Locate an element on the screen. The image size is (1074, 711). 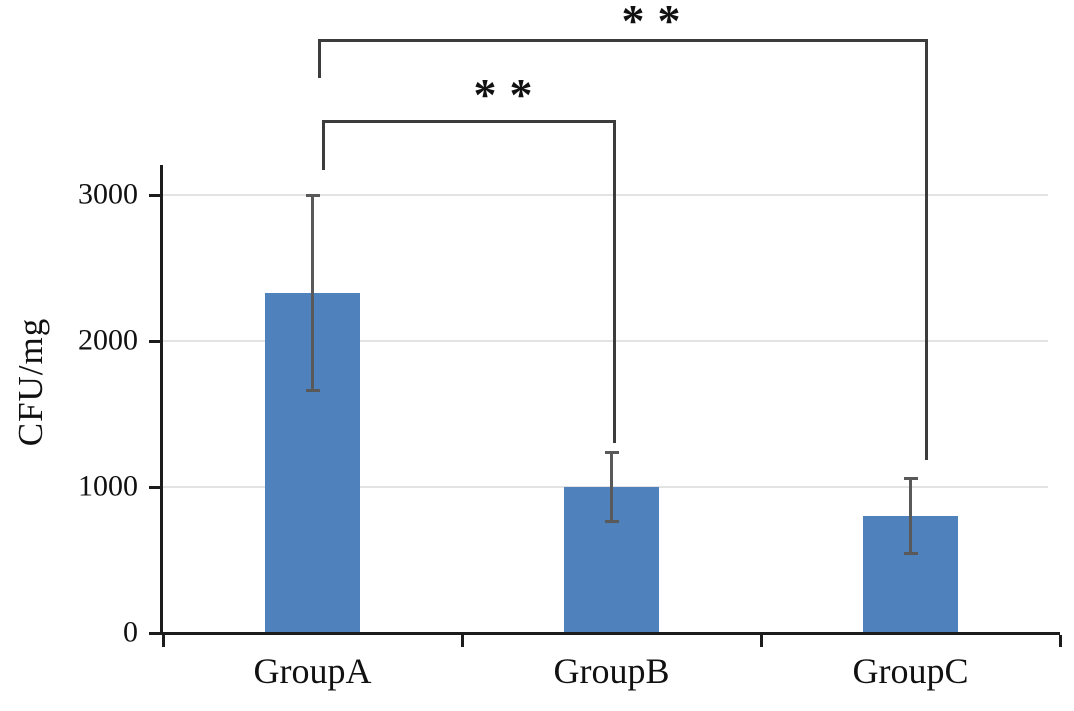
x-category-label-groupa: GroupA is located at coordinates (312, 671).